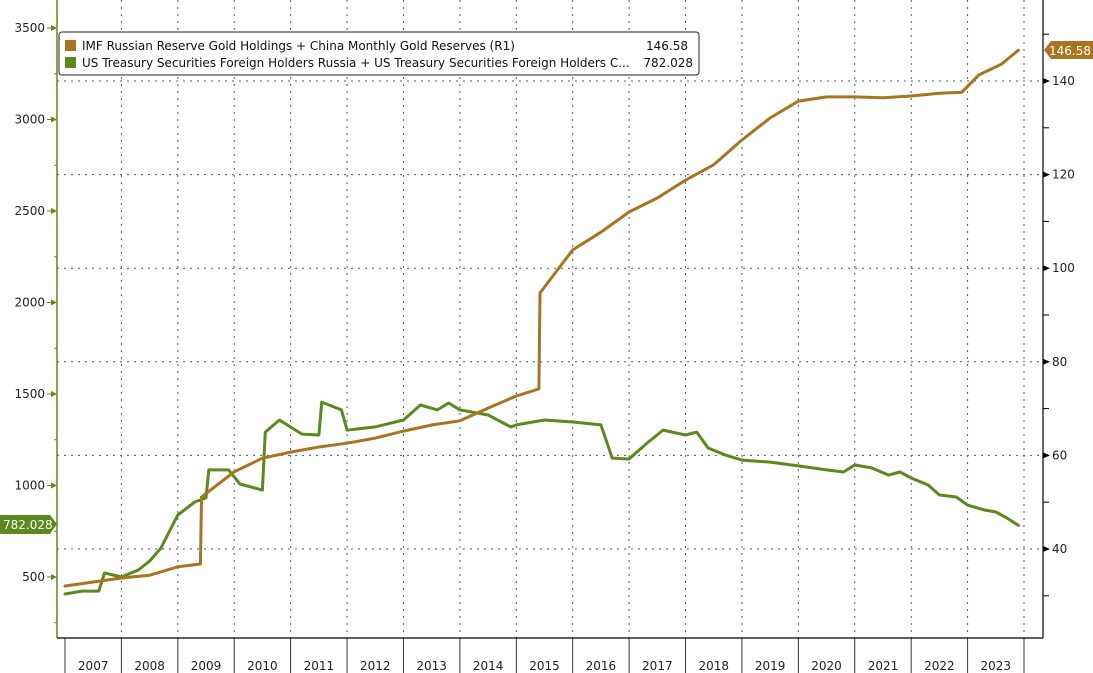  I want to click on right-axis-ticks: 40 60 80 100 120 140, so click(1059, 315).